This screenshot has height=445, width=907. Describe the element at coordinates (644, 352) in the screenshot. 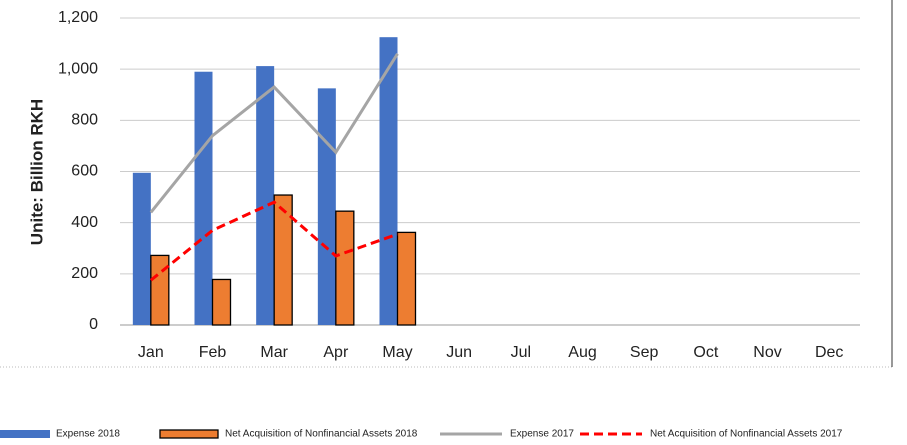

I see `x-tick-label: Sep` at that location.